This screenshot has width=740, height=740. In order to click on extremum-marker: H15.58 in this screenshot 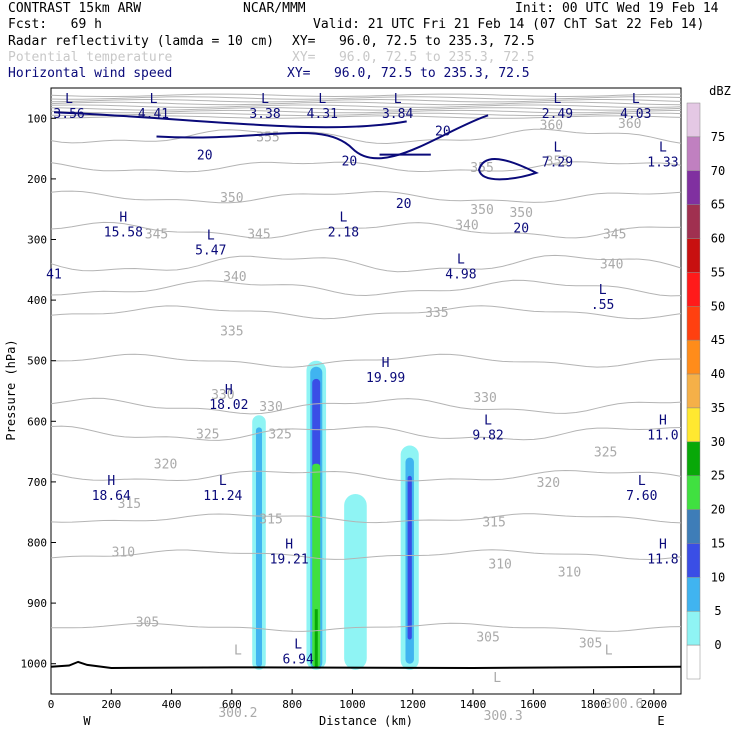, I will do `click(123, 225)`.